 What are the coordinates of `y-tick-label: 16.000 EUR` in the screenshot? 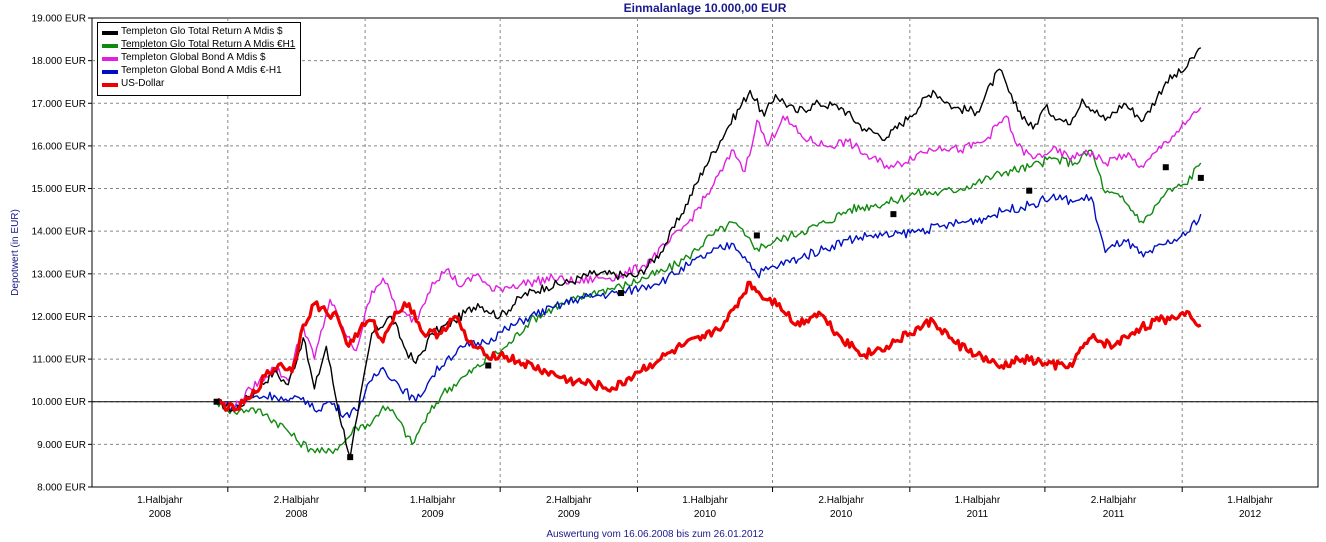 It's located at (59, 146).